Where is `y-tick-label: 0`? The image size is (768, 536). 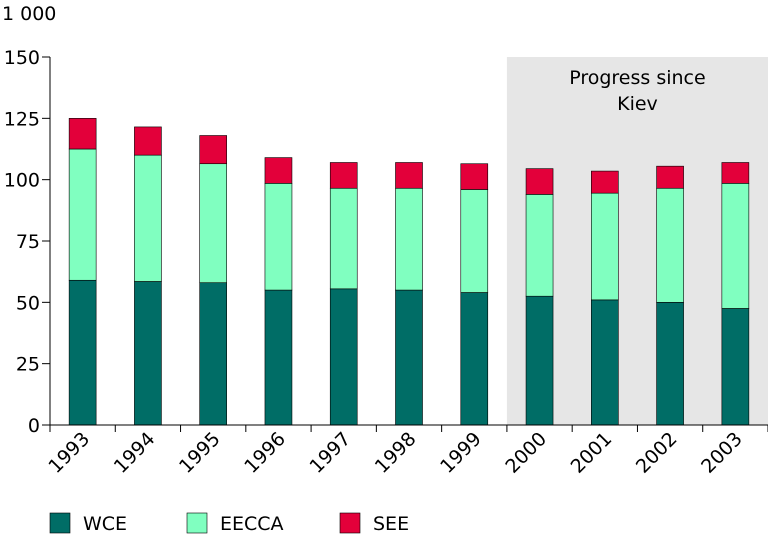
y-tick-label: 0 is located at coordinates (34, 426).